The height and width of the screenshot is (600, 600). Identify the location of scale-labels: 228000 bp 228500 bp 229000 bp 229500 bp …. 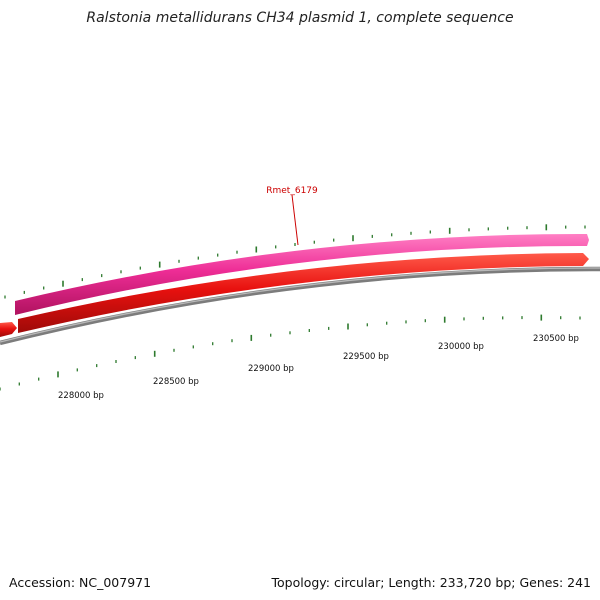
(318, 367).